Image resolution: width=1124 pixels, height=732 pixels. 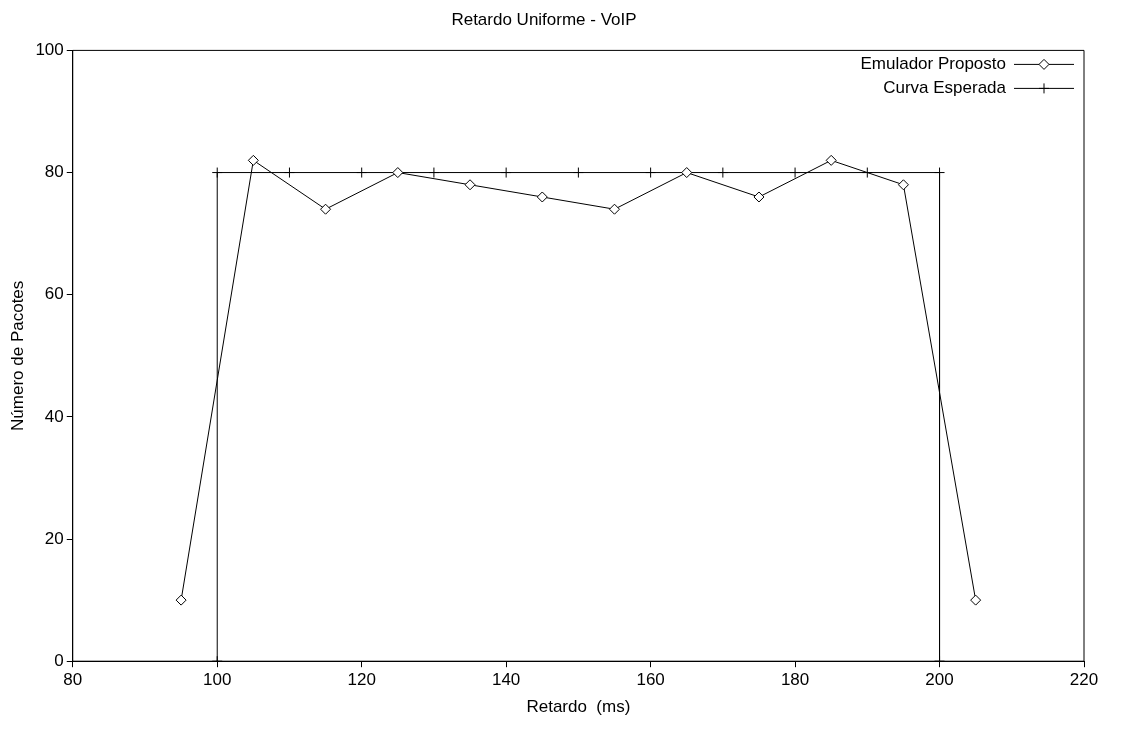 I want to click on y-tick-label: 0, so click(x=59, y=660).